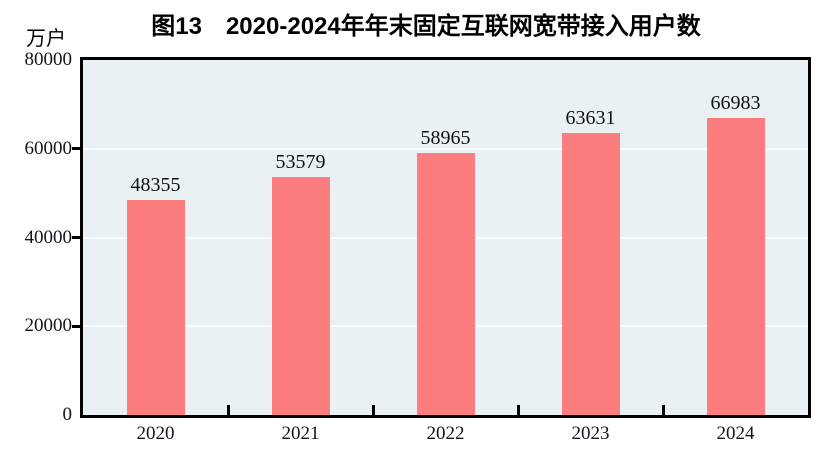 The image size is (826, 464). What do you see at coordinates (155, 185) in the screenshot?
I see `bar-value-label-2020: 48355` at bounding box center [155, 185].